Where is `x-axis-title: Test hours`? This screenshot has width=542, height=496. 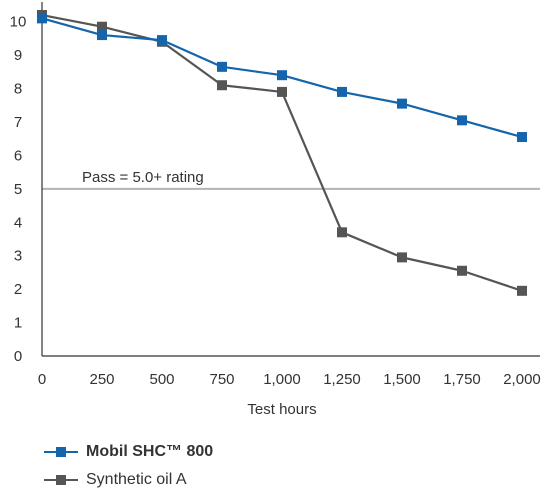 x-axis-title: Test hours is located at coordinates (281, 409).